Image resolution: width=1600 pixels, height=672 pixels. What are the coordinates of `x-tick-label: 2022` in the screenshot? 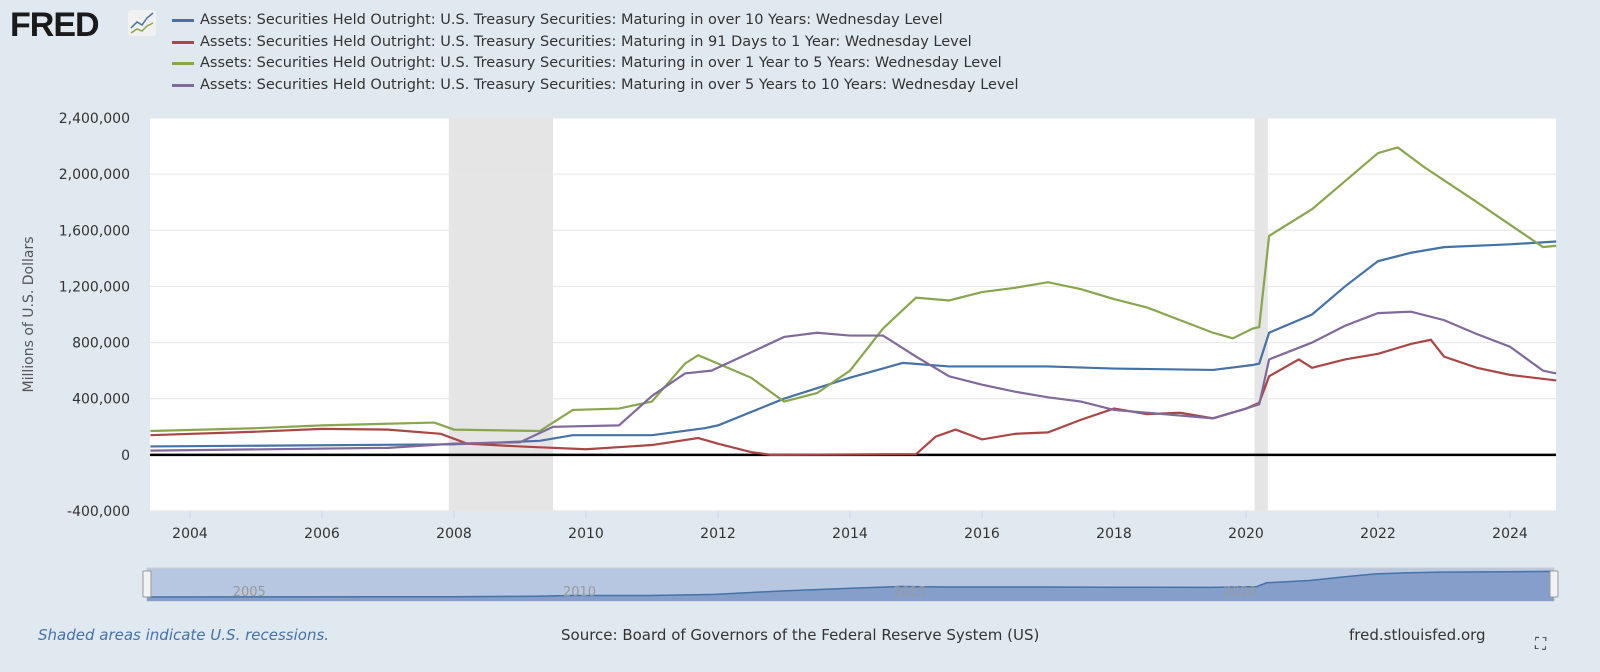 It's located at (1378, 534).